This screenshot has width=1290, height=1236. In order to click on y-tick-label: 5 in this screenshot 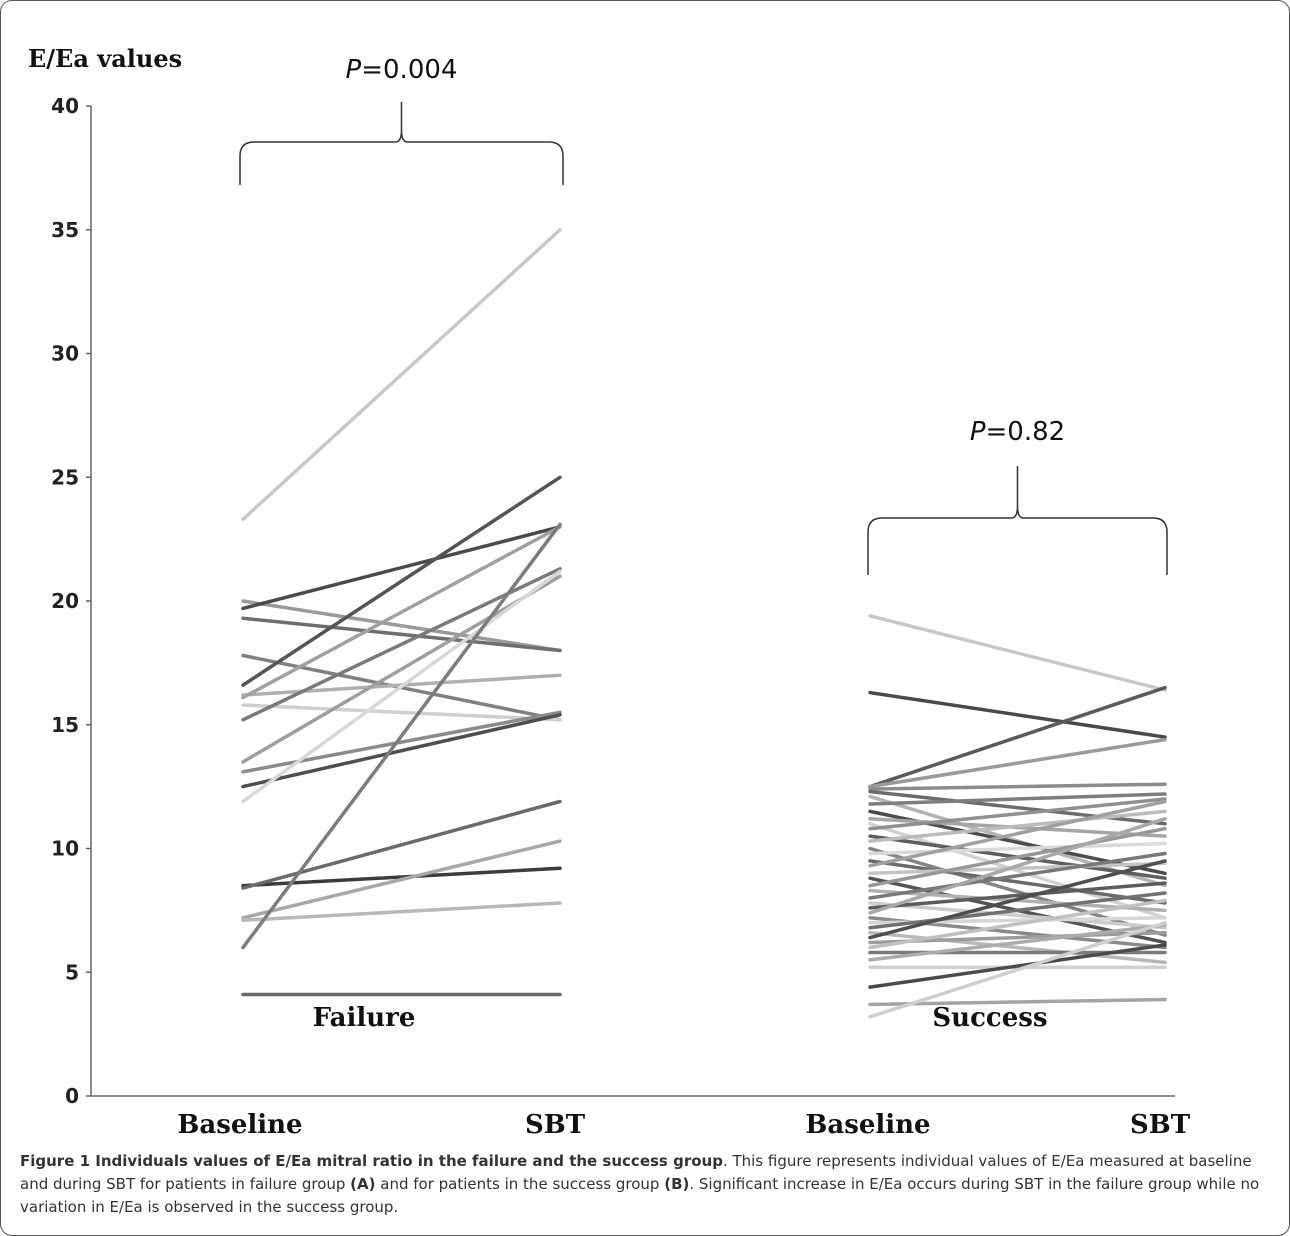, I will do `click(72, 972)`.